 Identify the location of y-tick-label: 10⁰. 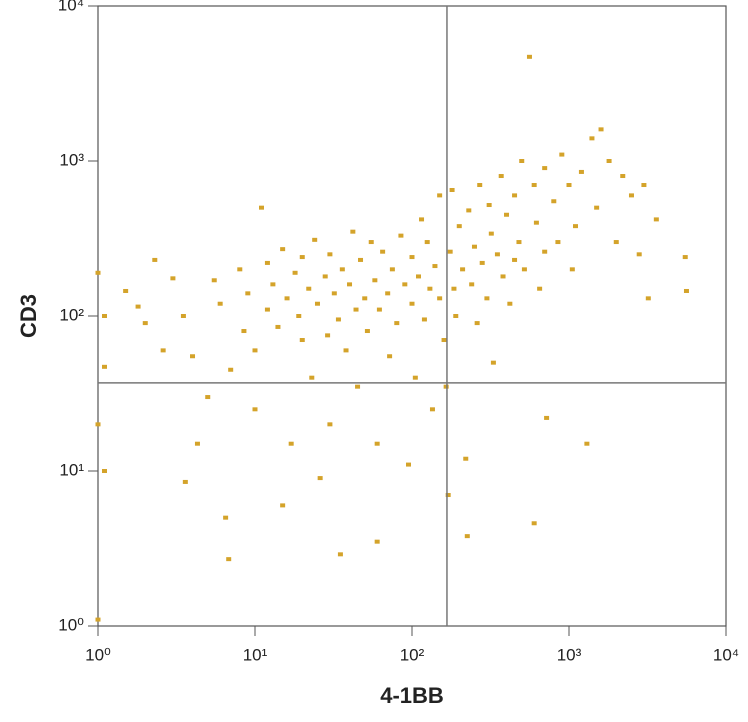
(71, 624).